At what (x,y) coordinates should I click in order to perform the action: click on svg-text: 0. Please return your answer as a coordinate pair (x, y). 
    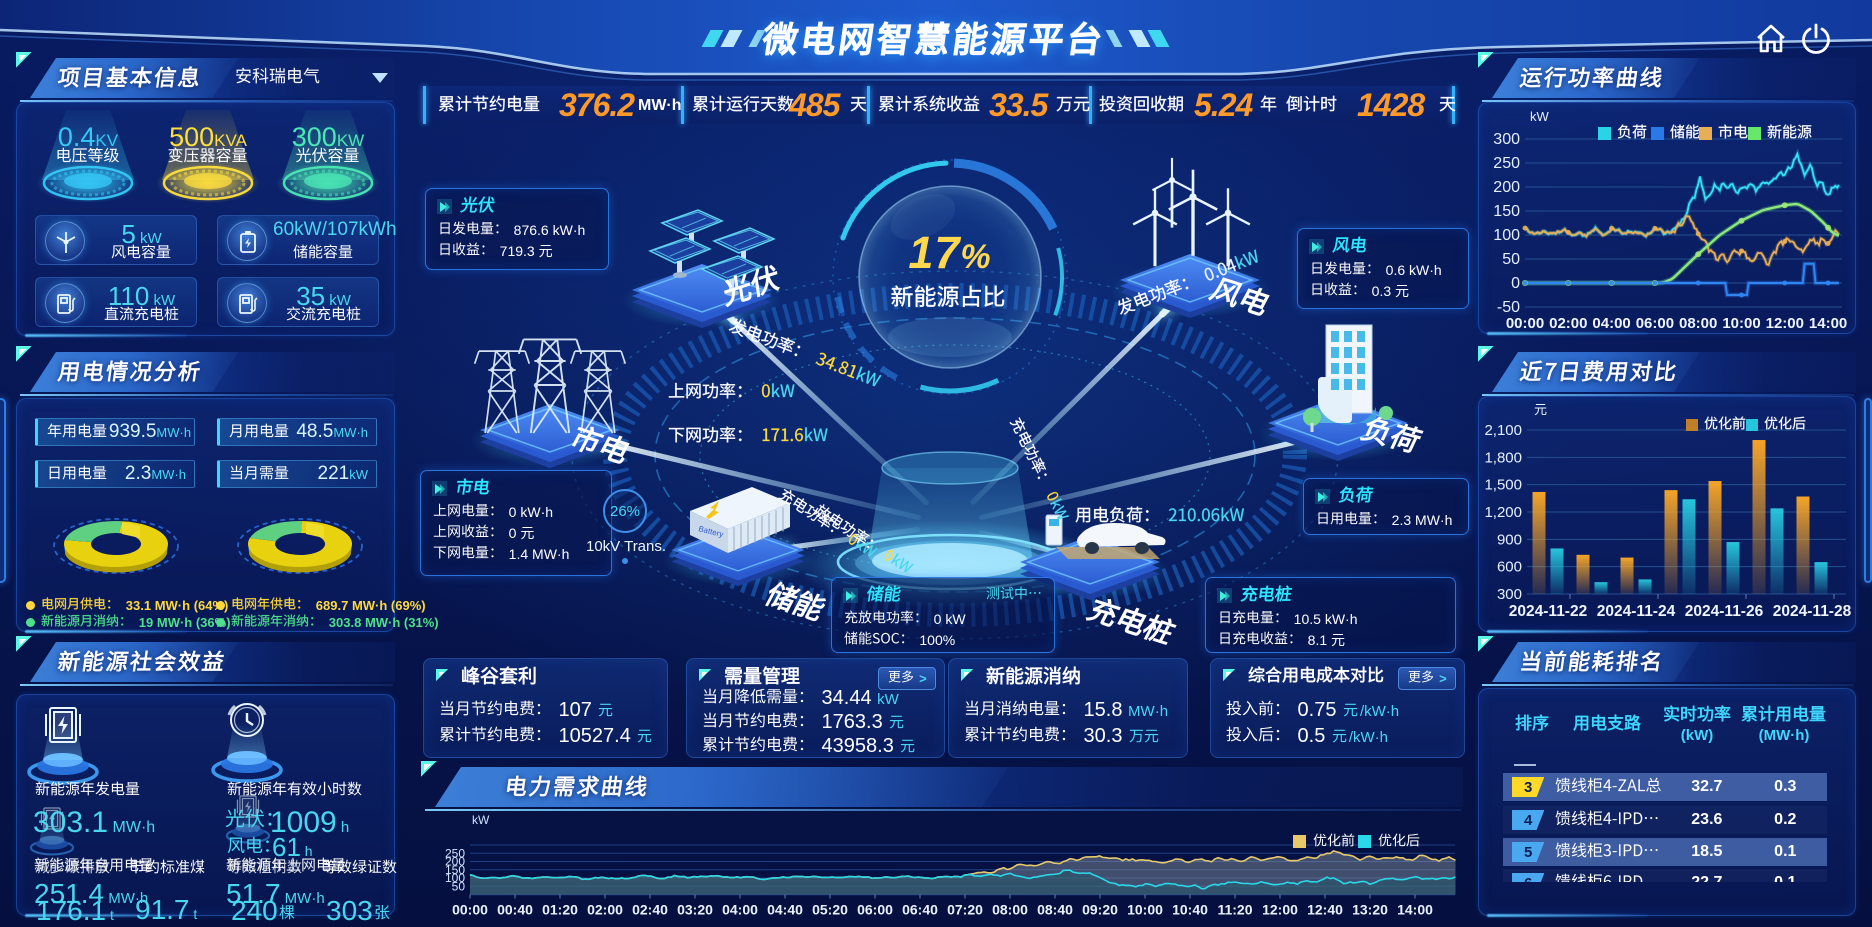
    Looking at the image, I should click on (1515, 283).